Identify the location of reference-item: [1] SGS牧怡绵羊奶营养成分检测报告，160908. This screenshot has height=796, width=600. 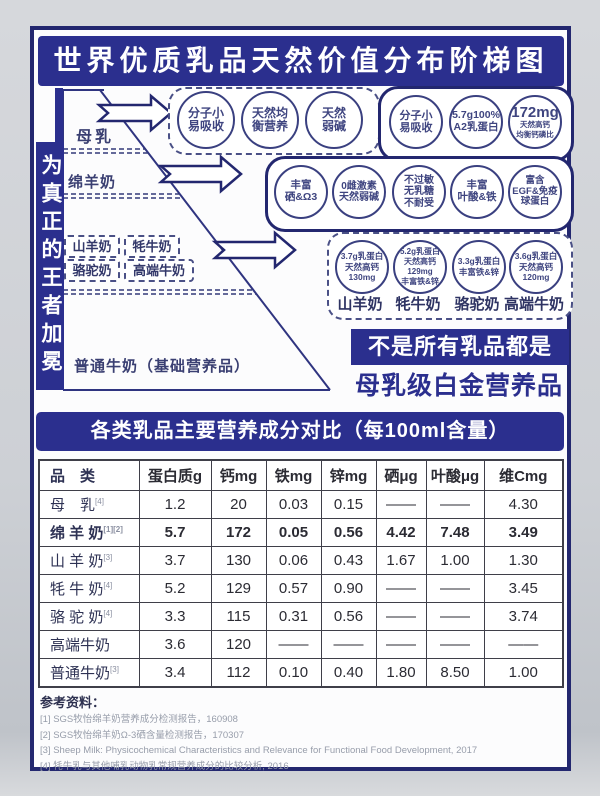
(139, 719).